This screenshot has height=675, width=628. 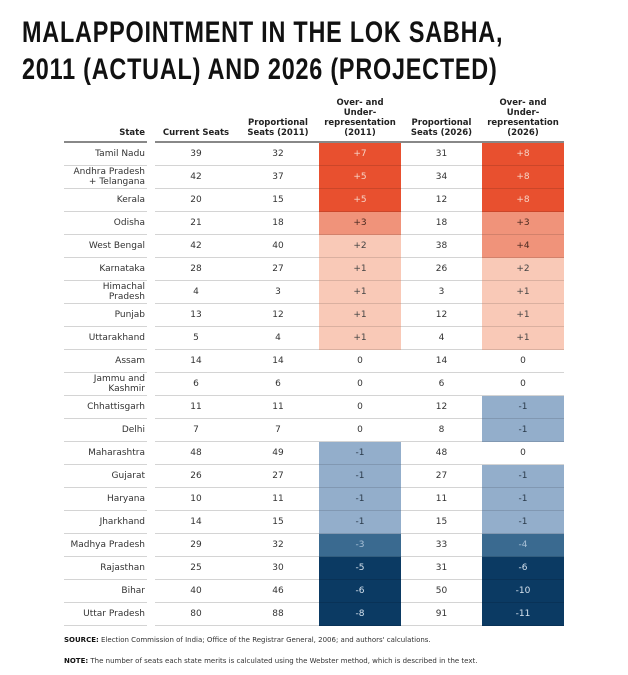 What do you see at coordinates (105, 246) in the screenshot?
I see `cell-state: West Bengal` at bounding box center [105, 246].